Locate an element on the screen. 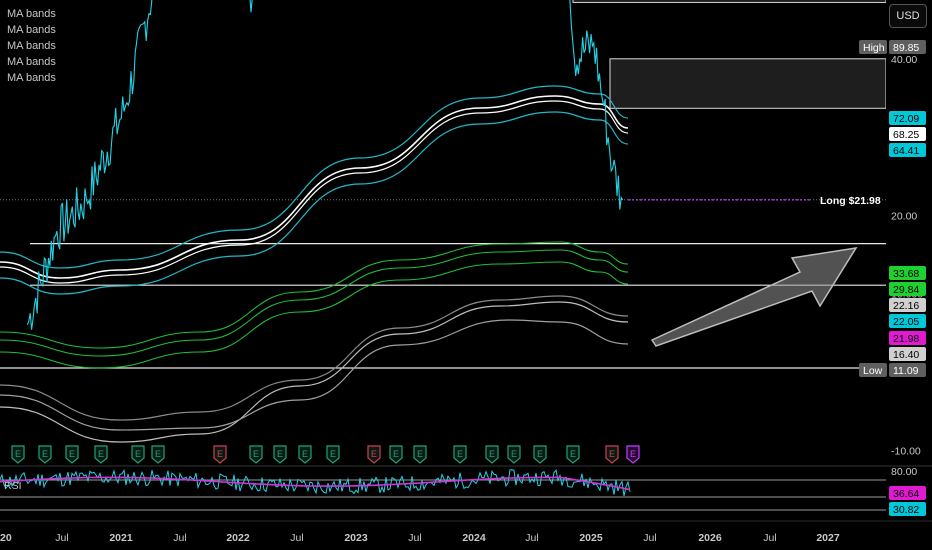 The image size is (932, 550). time-axis-label: 2024 is located at coordinates (474, 538).